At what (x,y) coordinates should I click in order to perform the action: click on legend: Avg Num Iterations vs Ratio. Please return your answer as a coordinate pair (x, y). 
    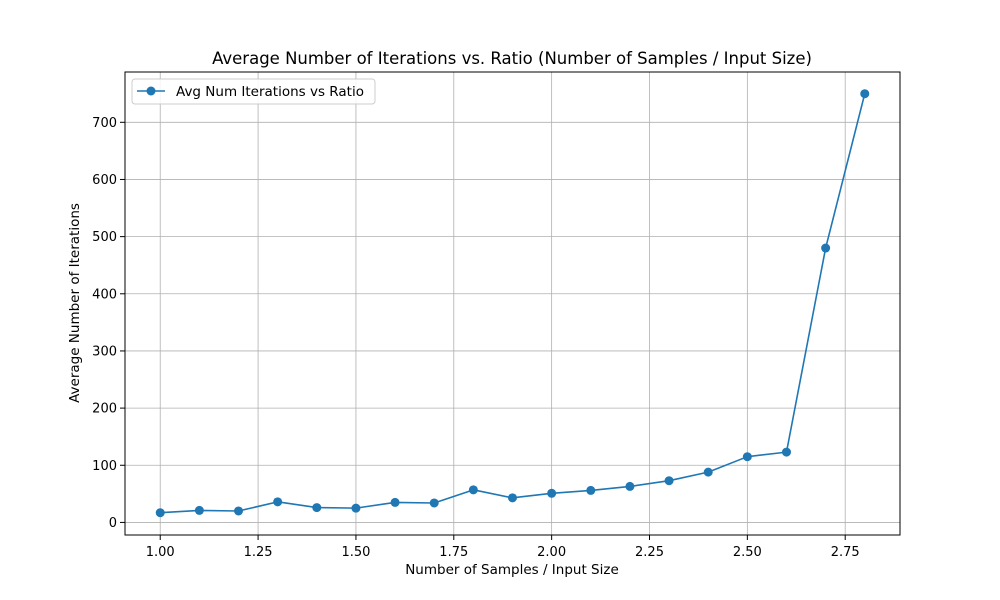
    Looking at the image, I should click on (253, 91).